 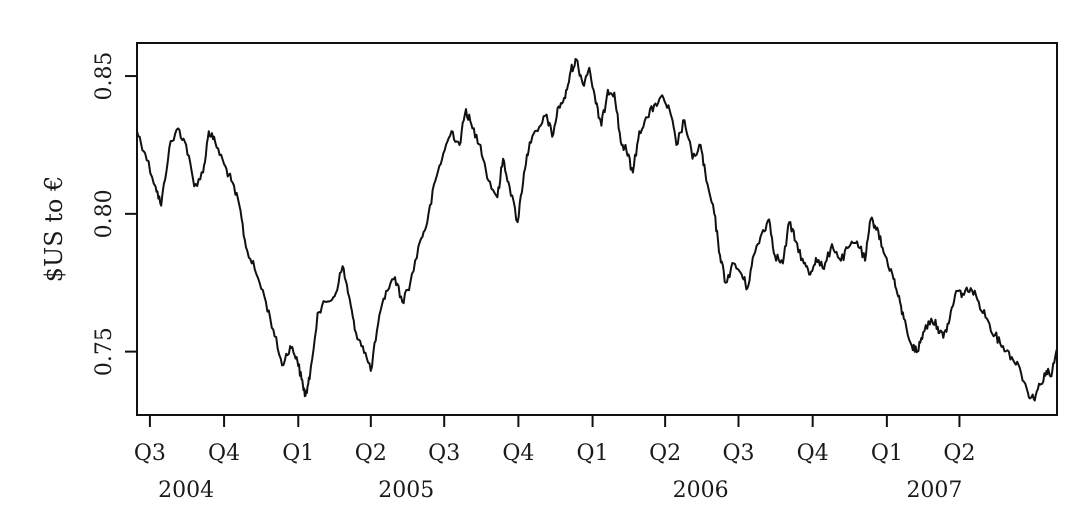 What do you see at coordinates (104, 76) in the screenshot?
I see `y-tick-label-2: 0.85` at bounding box center [104, 76].